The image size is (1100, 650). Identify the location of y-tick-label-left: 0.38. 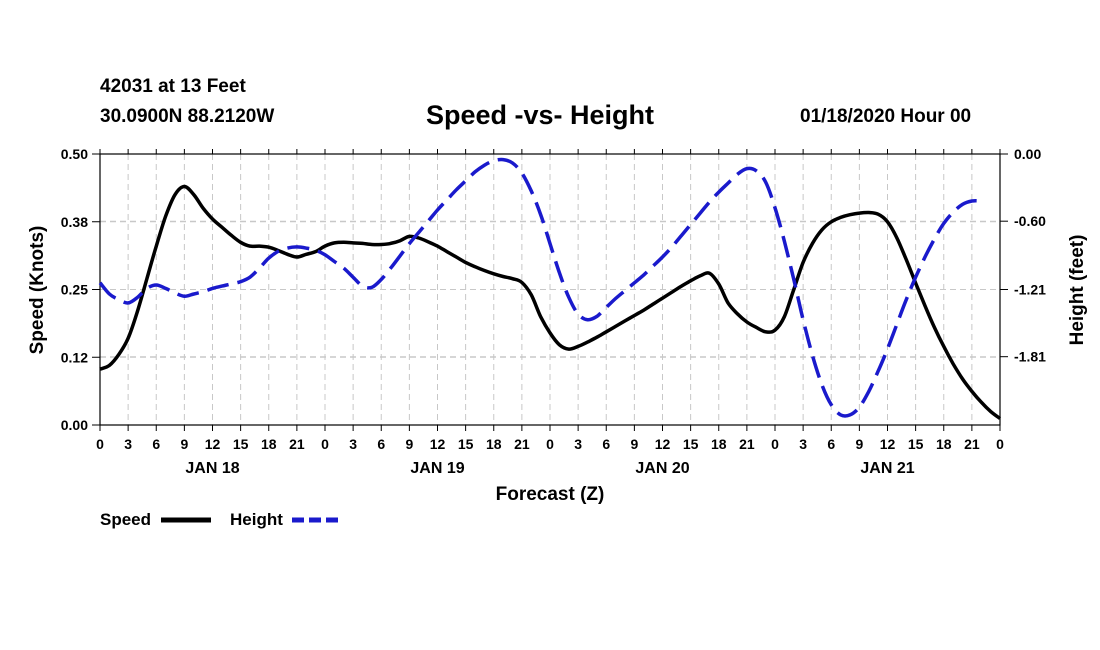
(74, 222).